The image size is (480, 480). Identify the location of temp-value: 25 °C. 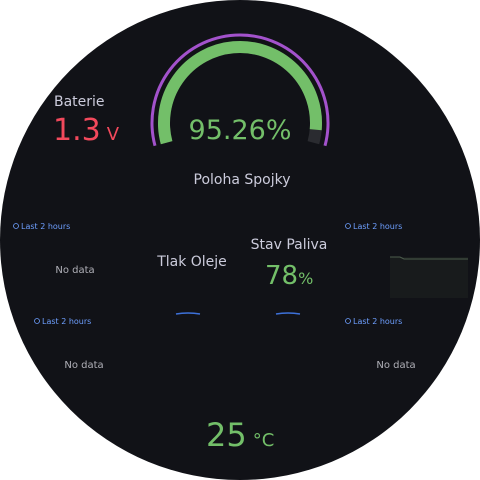
(240, 435).